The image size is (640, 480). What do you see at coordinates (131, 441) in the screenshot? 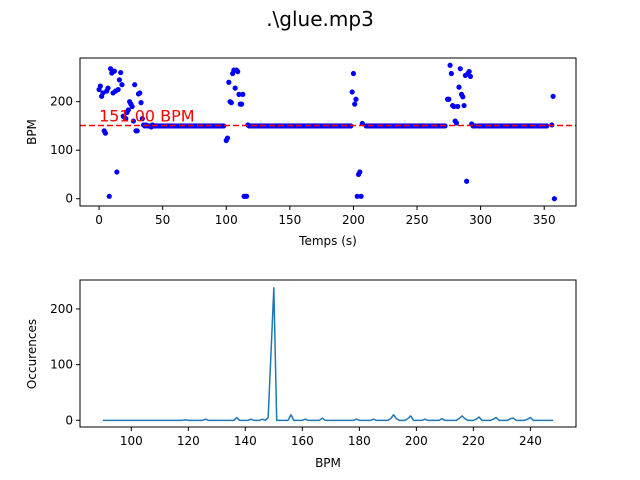
I see `histogram-x-tick-label: 100` at bounding box center [131, 441].